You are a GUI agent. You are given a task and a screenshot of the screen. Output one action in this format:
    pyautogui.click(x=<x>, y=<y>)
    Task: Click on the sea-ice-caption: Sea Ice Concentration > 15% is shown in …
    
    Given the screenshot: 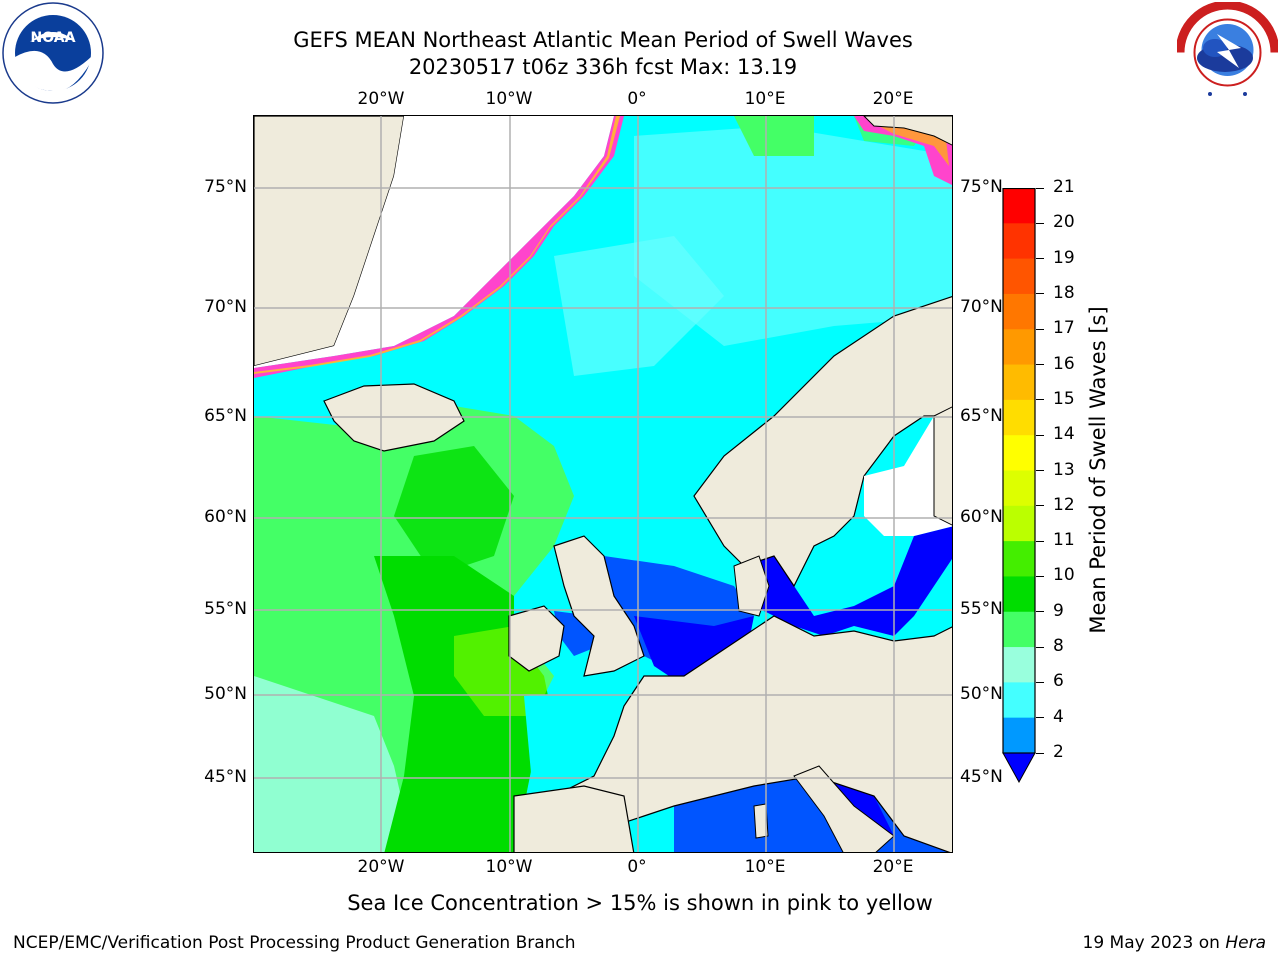 What is the action you would take?
    pyautogui.click(x=640, y=903)
    